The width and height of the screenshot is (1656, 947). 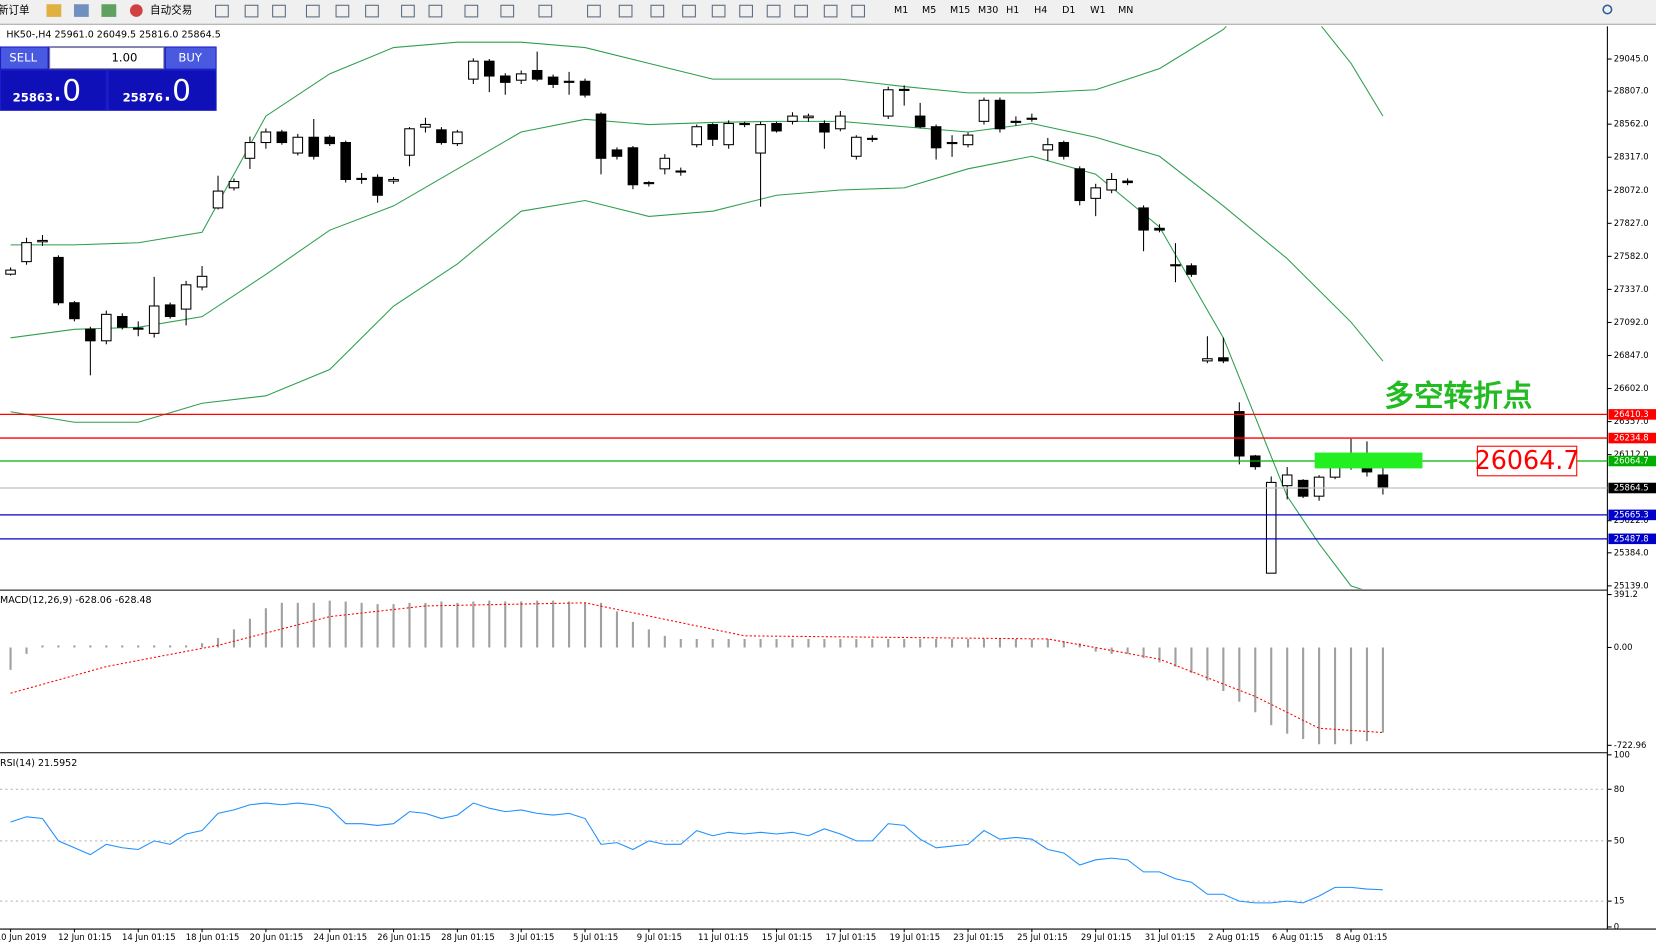 I want to click on ask-box, so click(x=162, y=90).